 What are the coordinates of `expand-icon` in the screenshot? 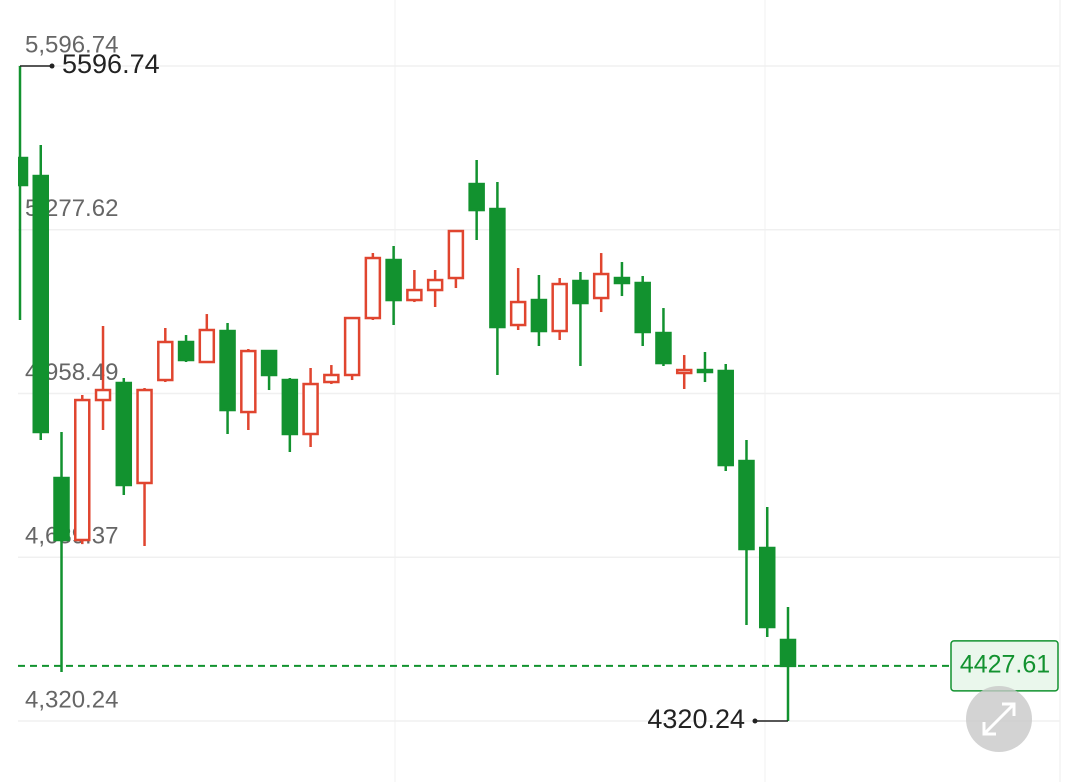 It's located at (999, 719).